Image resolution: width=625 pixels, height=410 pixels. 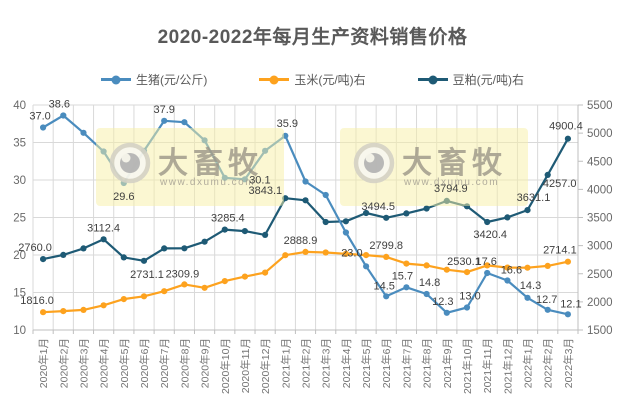 I want to click on chart-title: 2020-2022年每月生产资料销售价格, so click(x=312, y=37).